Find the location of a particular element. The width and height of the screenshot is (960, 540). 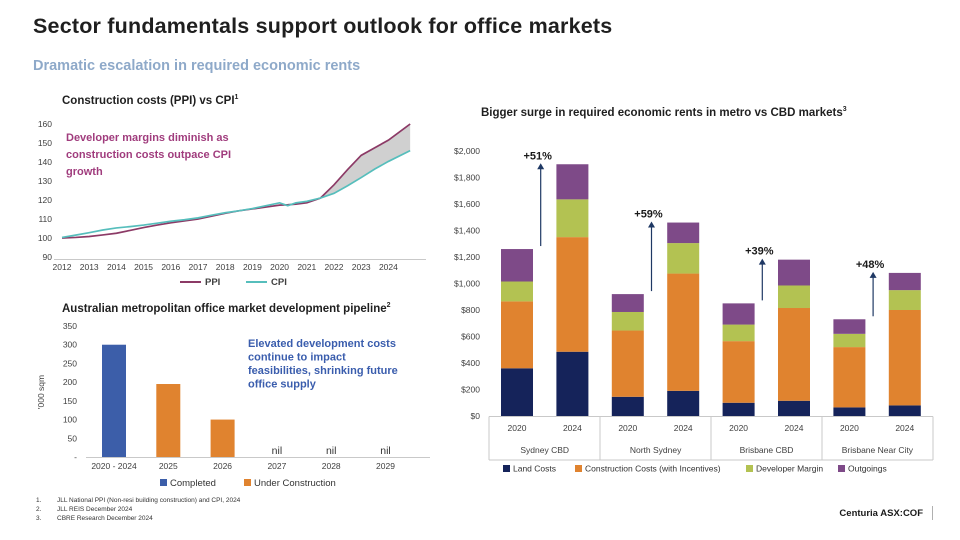

y-tick-label: $1,000 is located at coordinates (467, 284).